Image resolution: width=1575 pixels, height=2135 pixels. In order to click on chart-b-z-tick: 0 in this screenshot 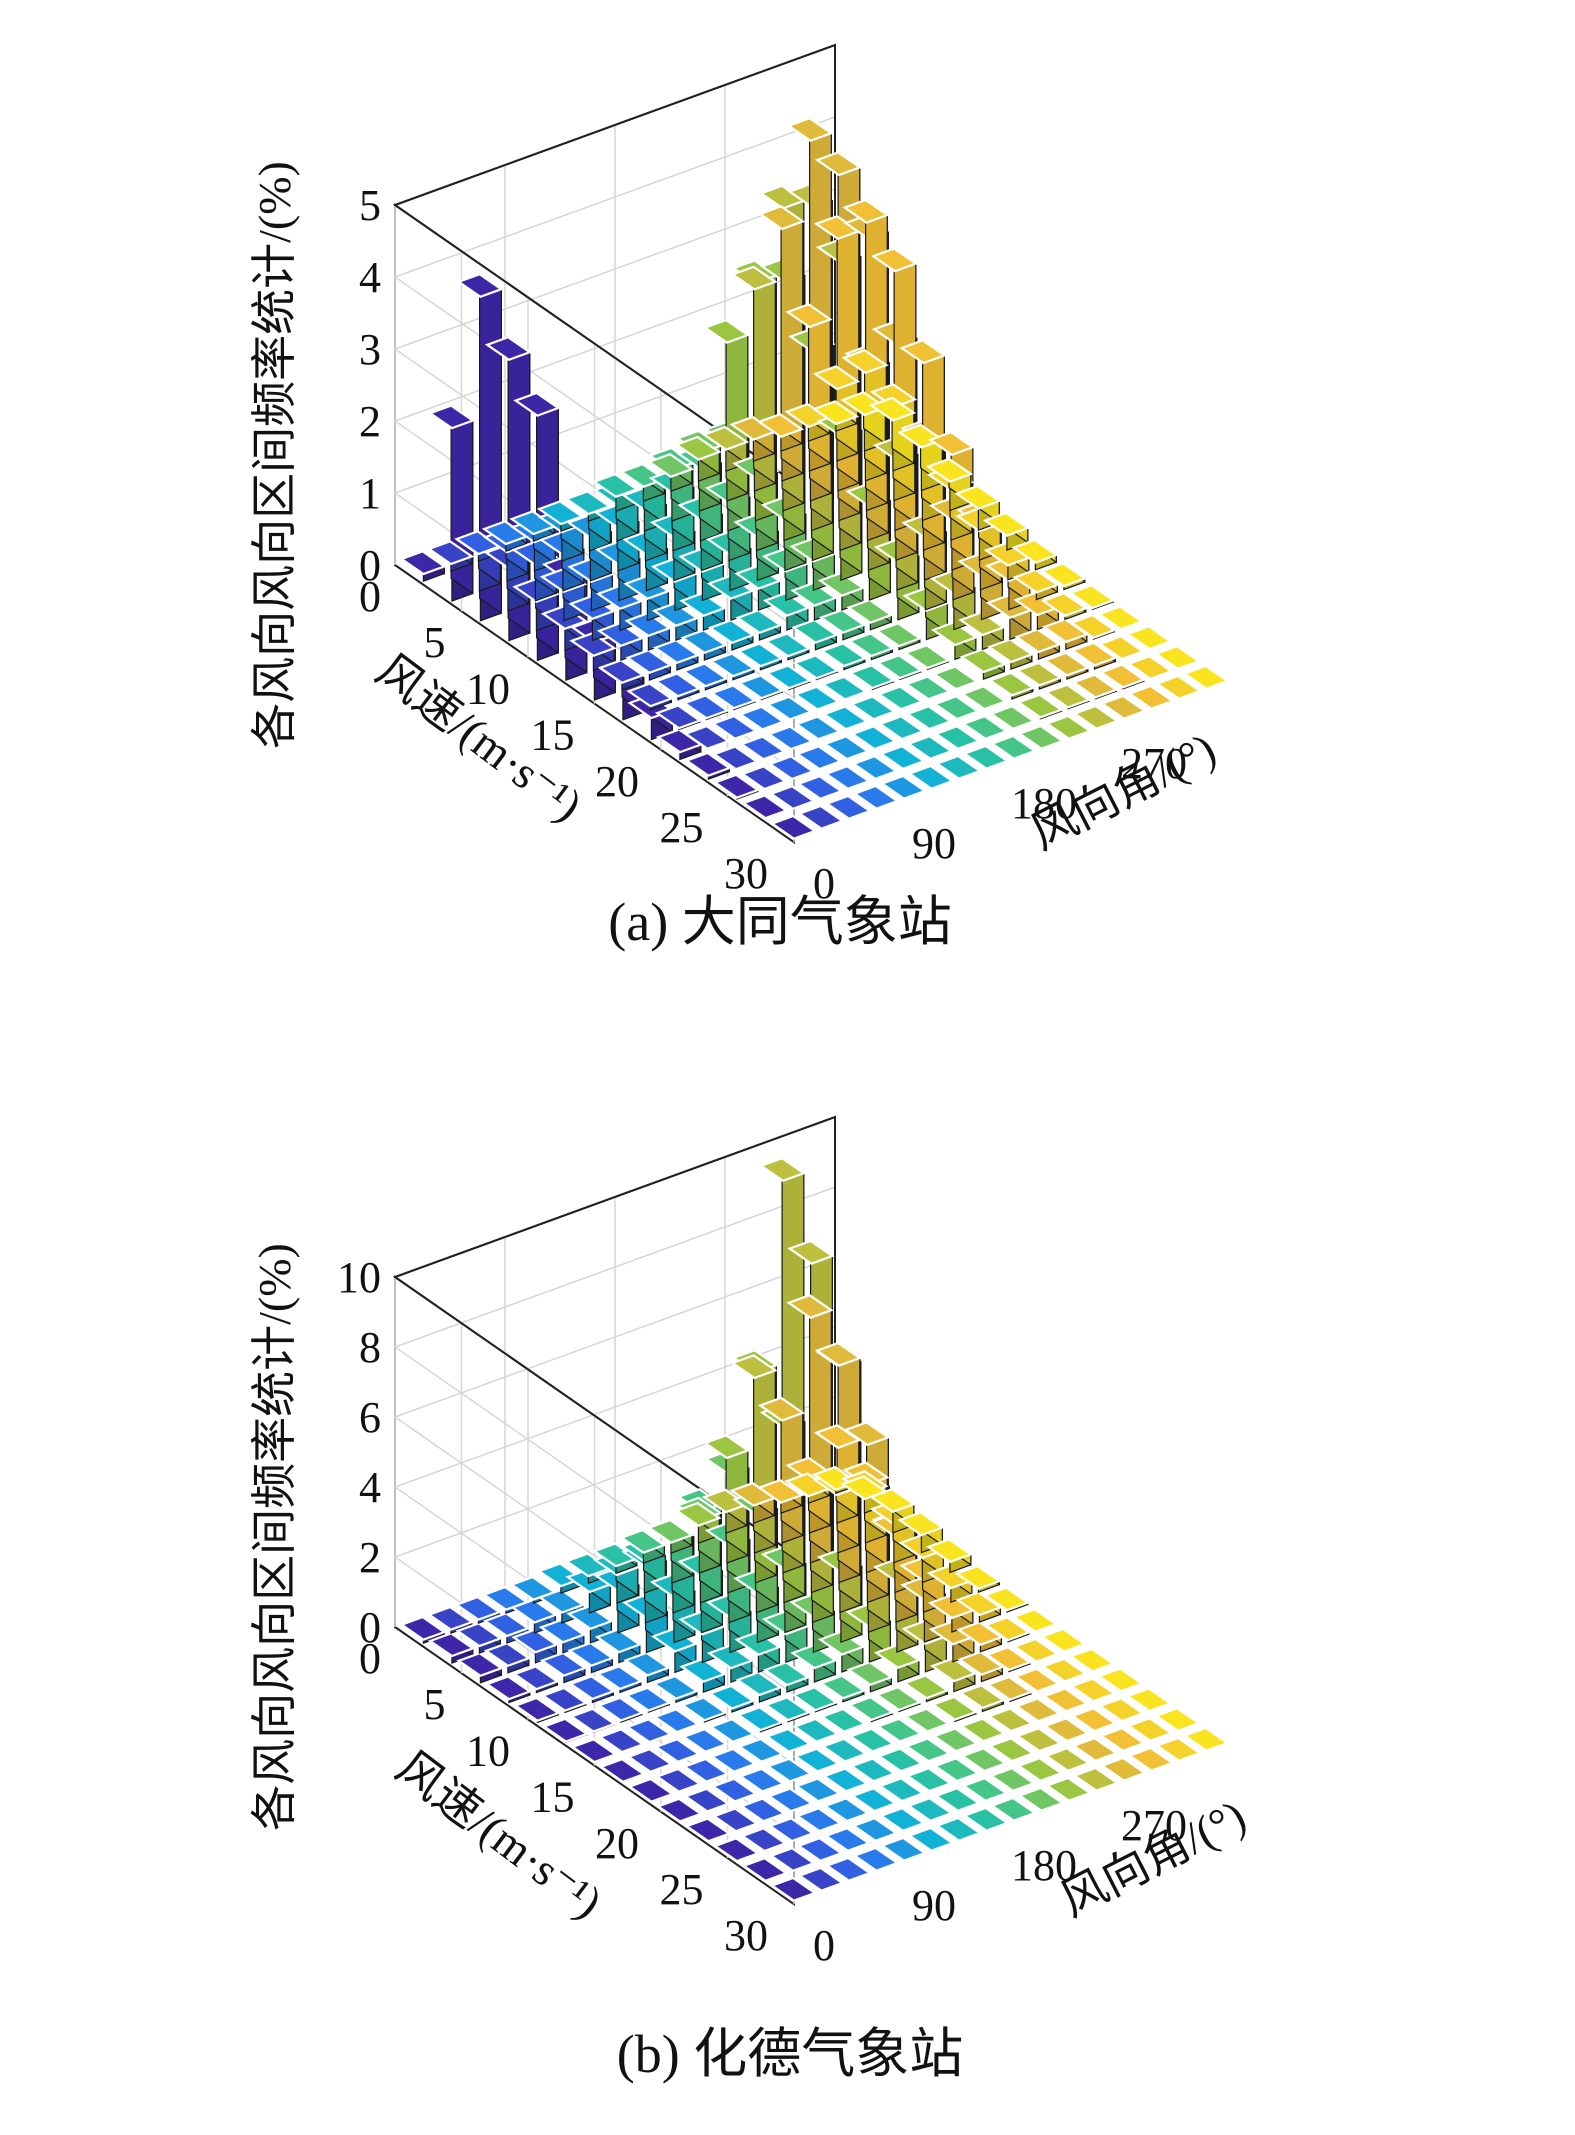, I will do `click(370, 1627)`.